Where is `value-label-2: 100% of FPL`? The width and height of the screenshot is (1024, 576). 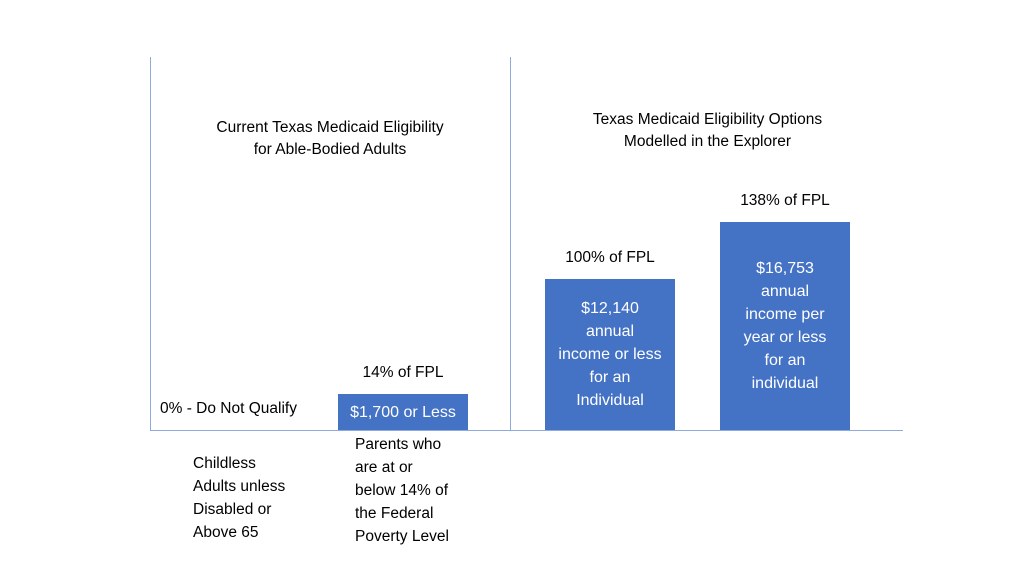
value-label-2: 100% of FPL is located at coordinates (610, 258).